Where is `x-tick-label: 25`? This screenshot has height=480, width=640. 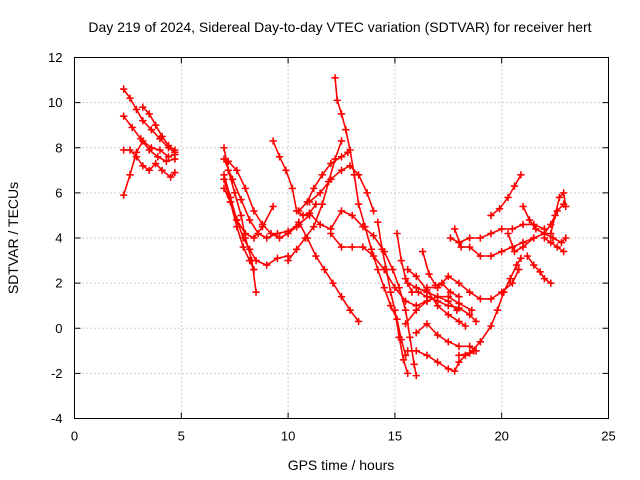 x-tick-label: 25 is located at coordinates (608, 436).